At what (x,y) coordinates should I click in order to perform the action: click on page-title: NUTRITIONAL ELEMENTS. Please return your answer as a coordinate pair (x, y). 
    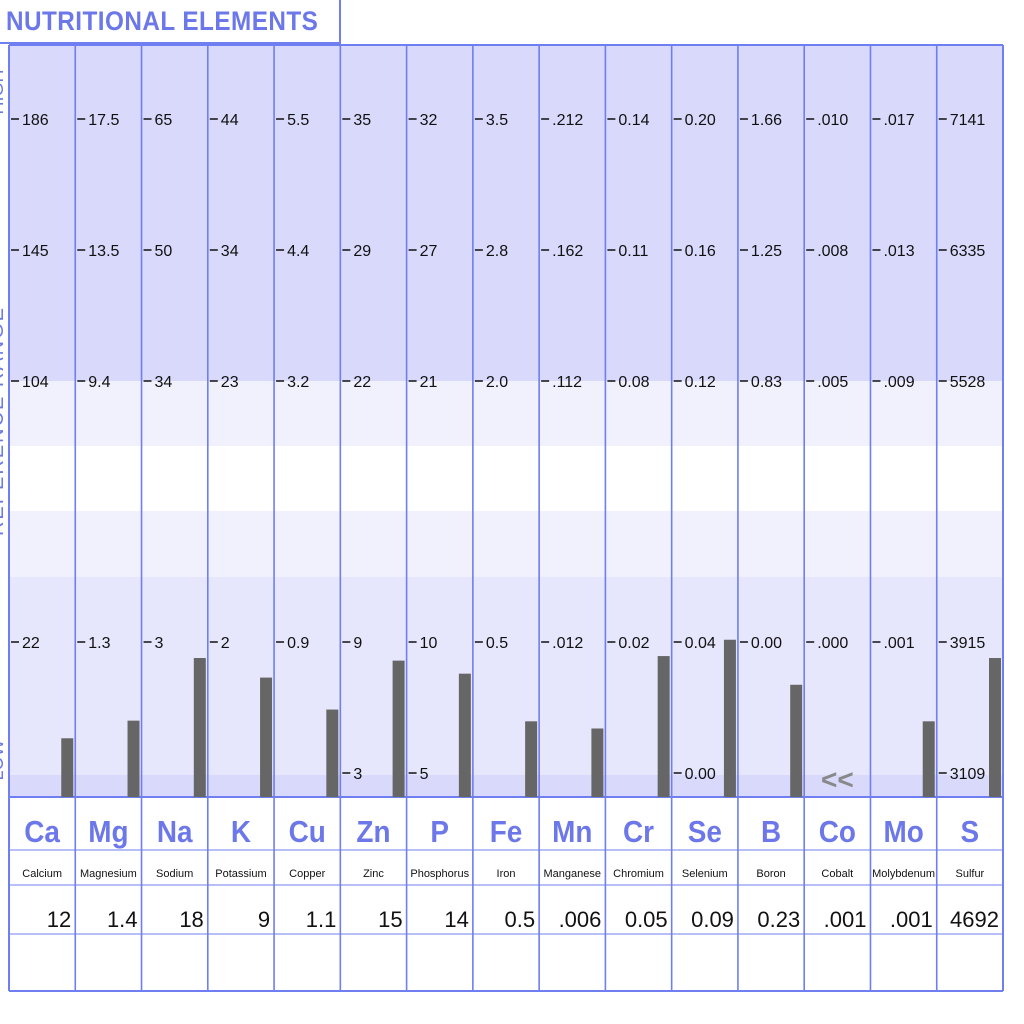
    Looking at the image, I should click on (162, 21).